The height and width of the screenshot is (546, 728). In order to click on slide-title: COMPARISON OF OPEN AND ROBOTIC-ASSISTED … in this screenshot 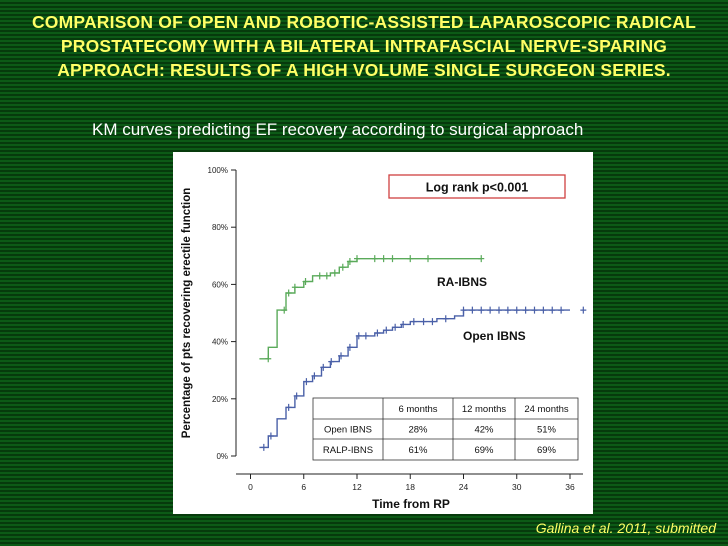, I will do `click(364, 46)`.